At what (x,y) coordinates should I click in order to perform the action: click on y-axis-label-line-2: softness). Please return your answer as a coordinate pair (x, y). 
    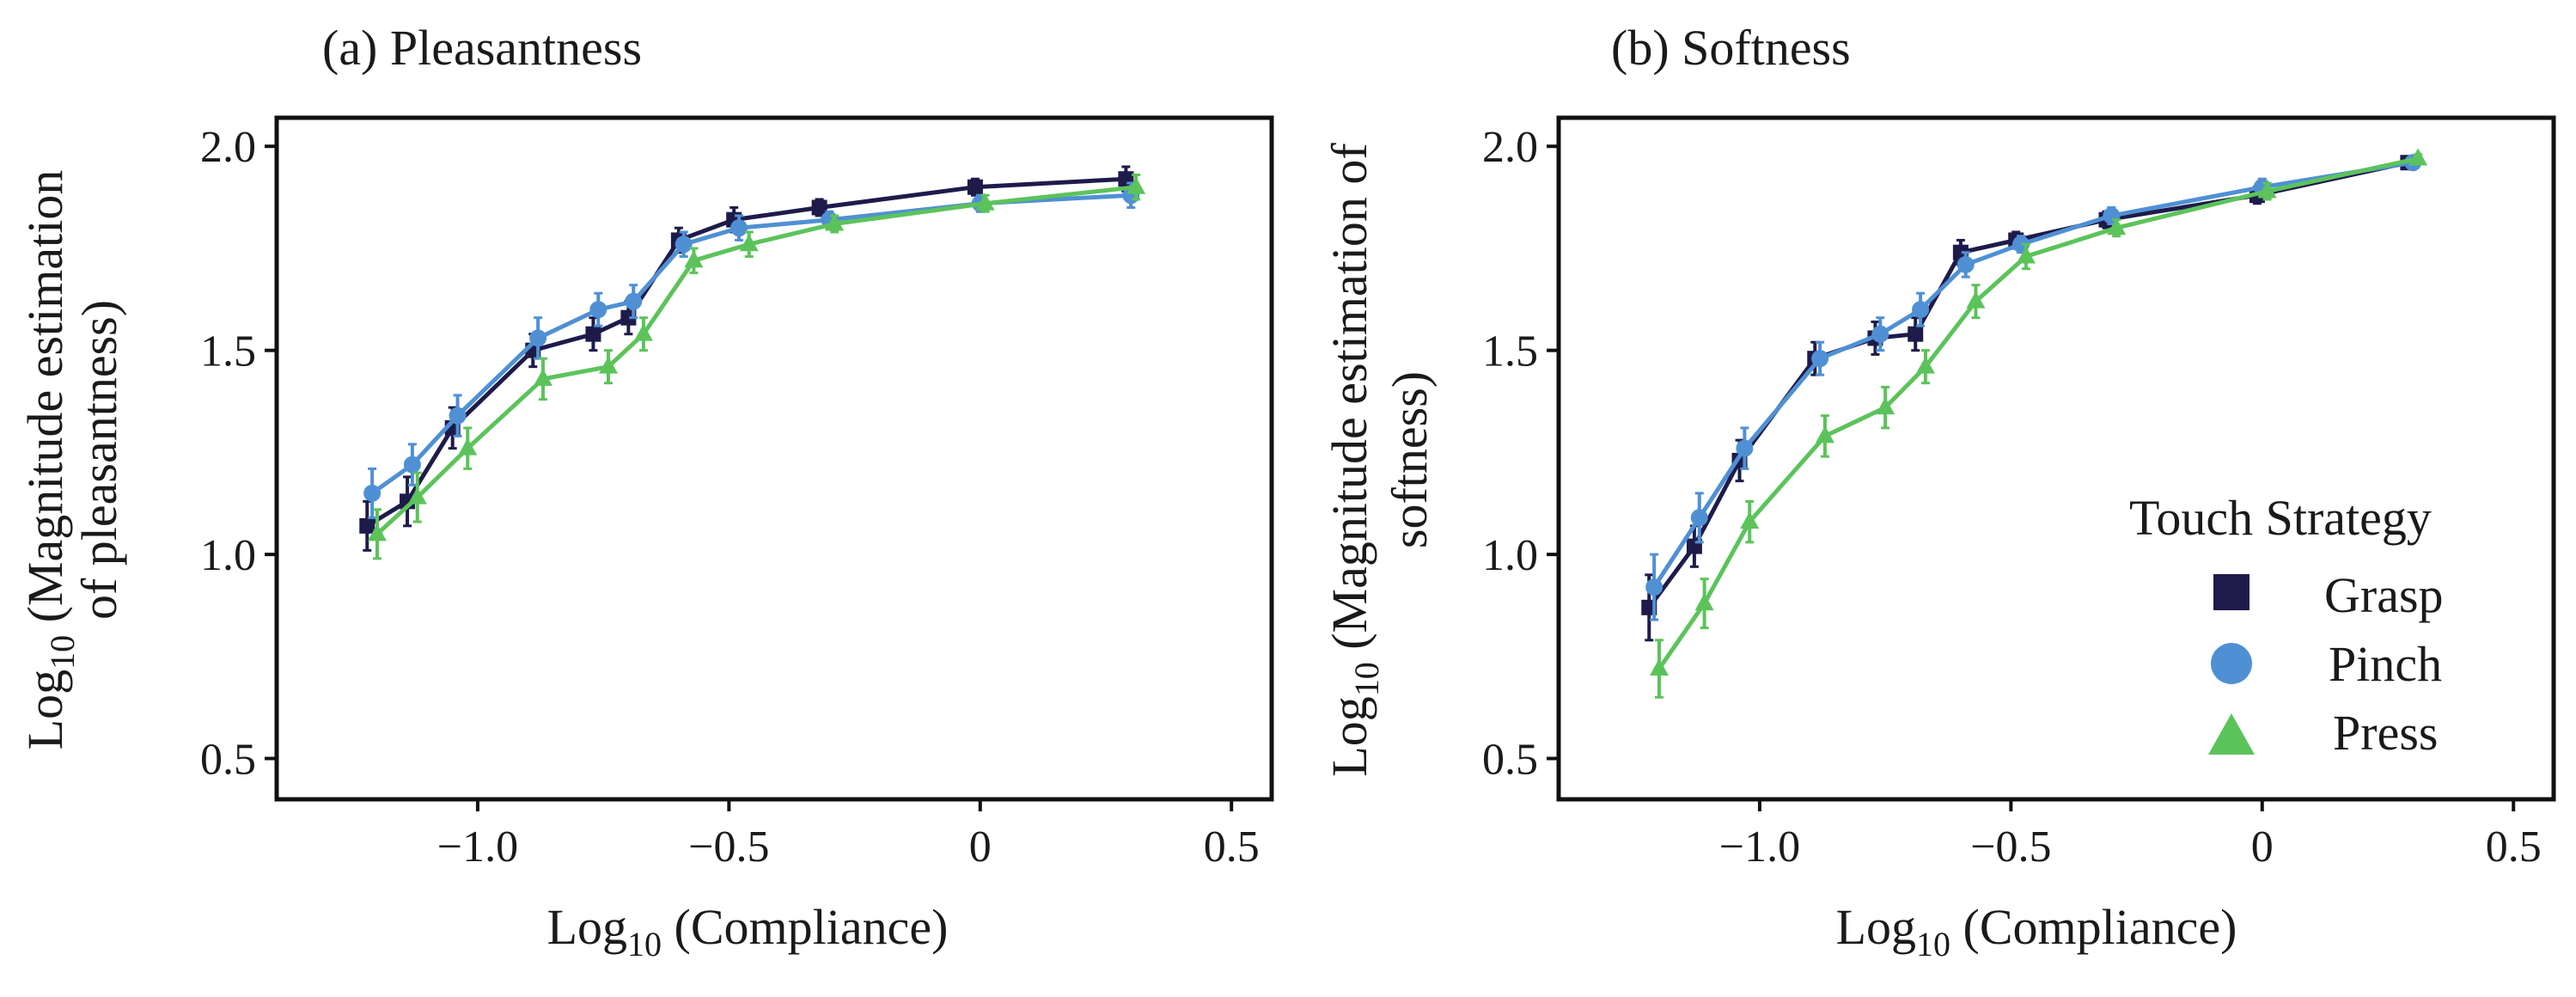
    Looking at the image, I should click on (1410, 459).